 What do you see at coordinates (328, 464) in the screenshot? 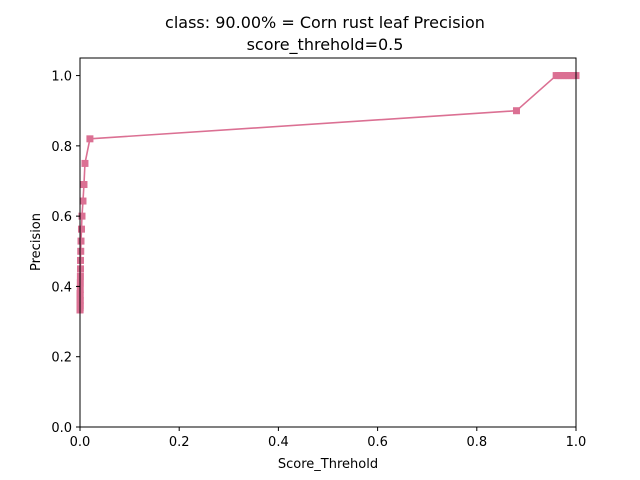
I see `x-axis-label: Score_Threhold` at bounding box center [328, 464].